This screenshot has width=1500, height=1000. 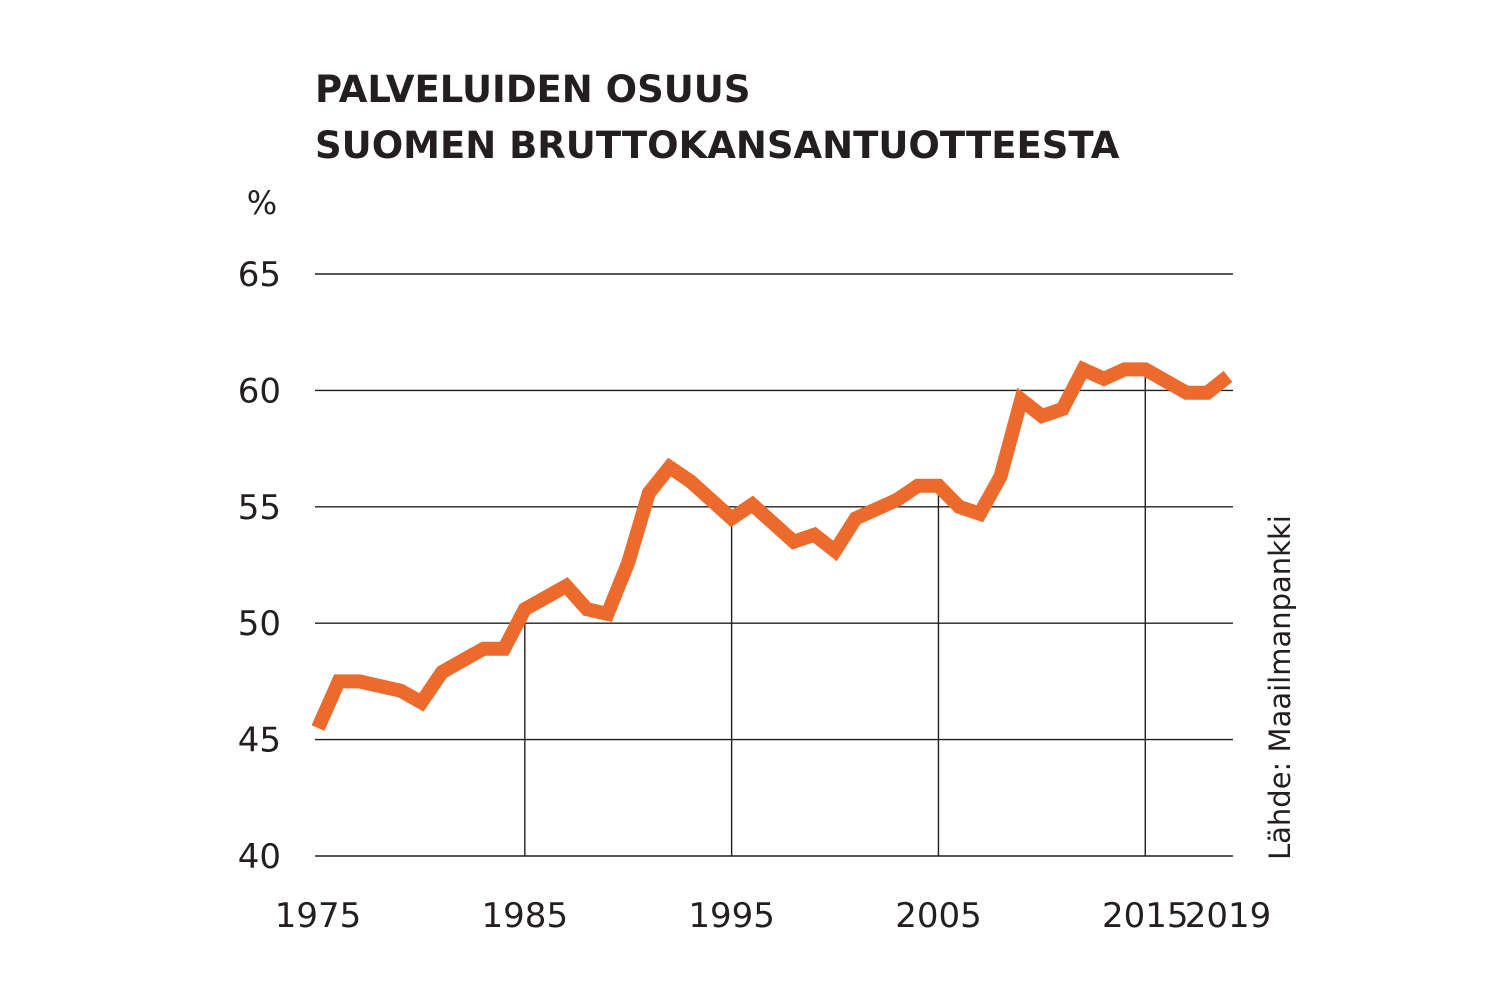 I want to click on y-tick-label: 45, so click(x=259, y=741).